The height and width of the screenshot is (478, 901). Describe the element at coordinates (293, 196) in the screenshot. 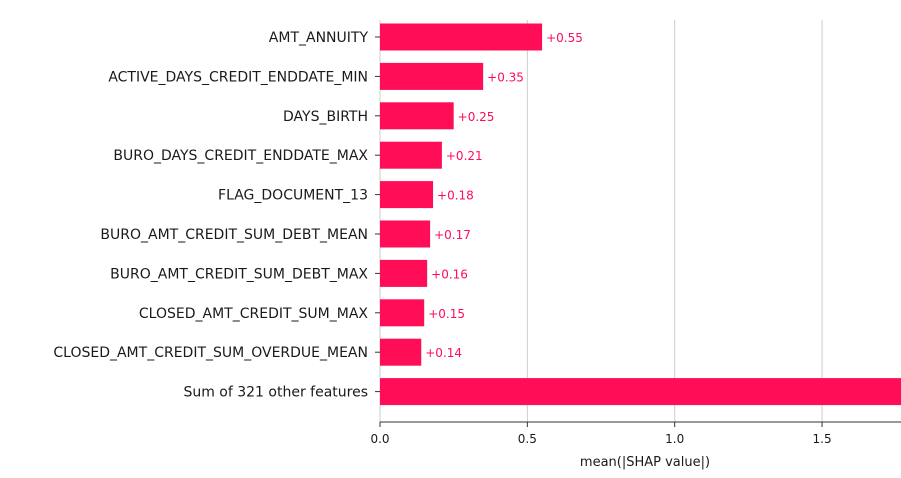

I see `category-label: FLAG_DOCUMENT_13` at that location.